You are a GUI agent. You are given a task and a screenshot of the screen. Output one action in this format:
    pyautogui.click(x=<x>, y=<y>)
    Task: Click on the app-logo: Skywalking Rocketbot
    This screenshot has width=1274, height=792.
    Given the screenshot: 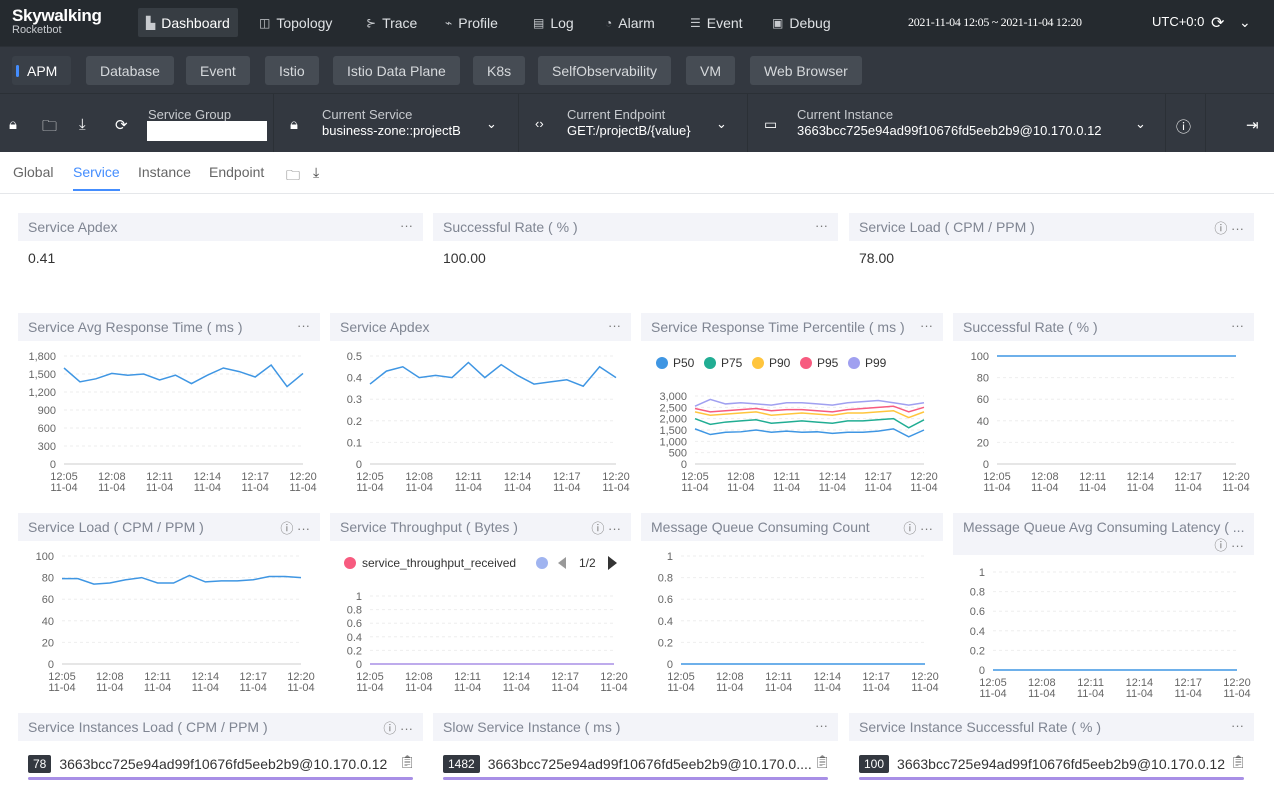 What is the action you would take?
    pyautogui.click(x=57, y=21)
    